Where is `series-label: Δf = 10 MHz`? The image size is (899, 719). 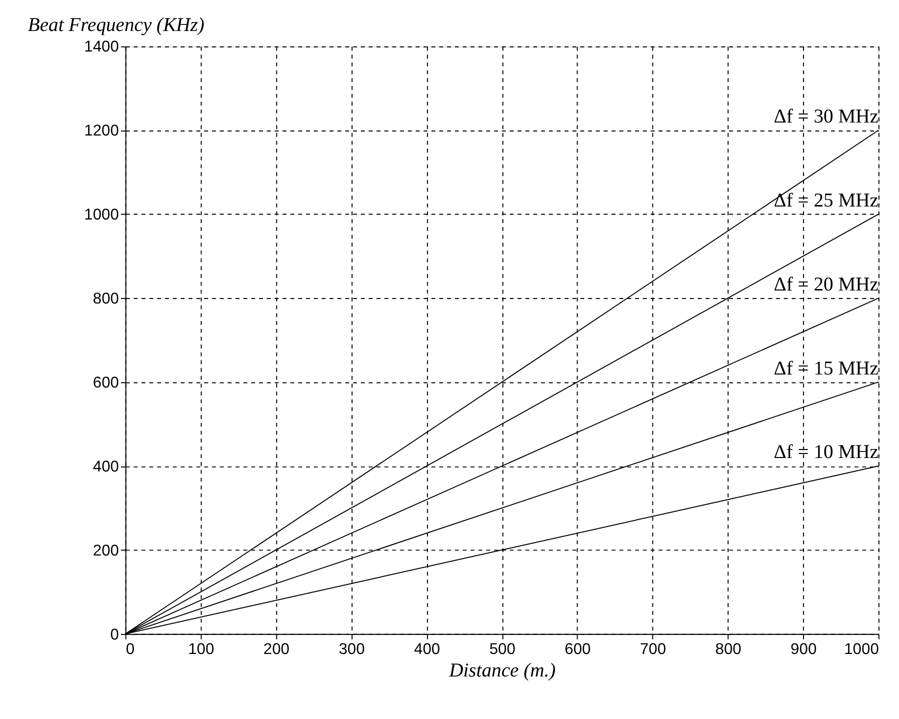 series-label: Δf = 10 MHz is located at coordinates (826, 453).